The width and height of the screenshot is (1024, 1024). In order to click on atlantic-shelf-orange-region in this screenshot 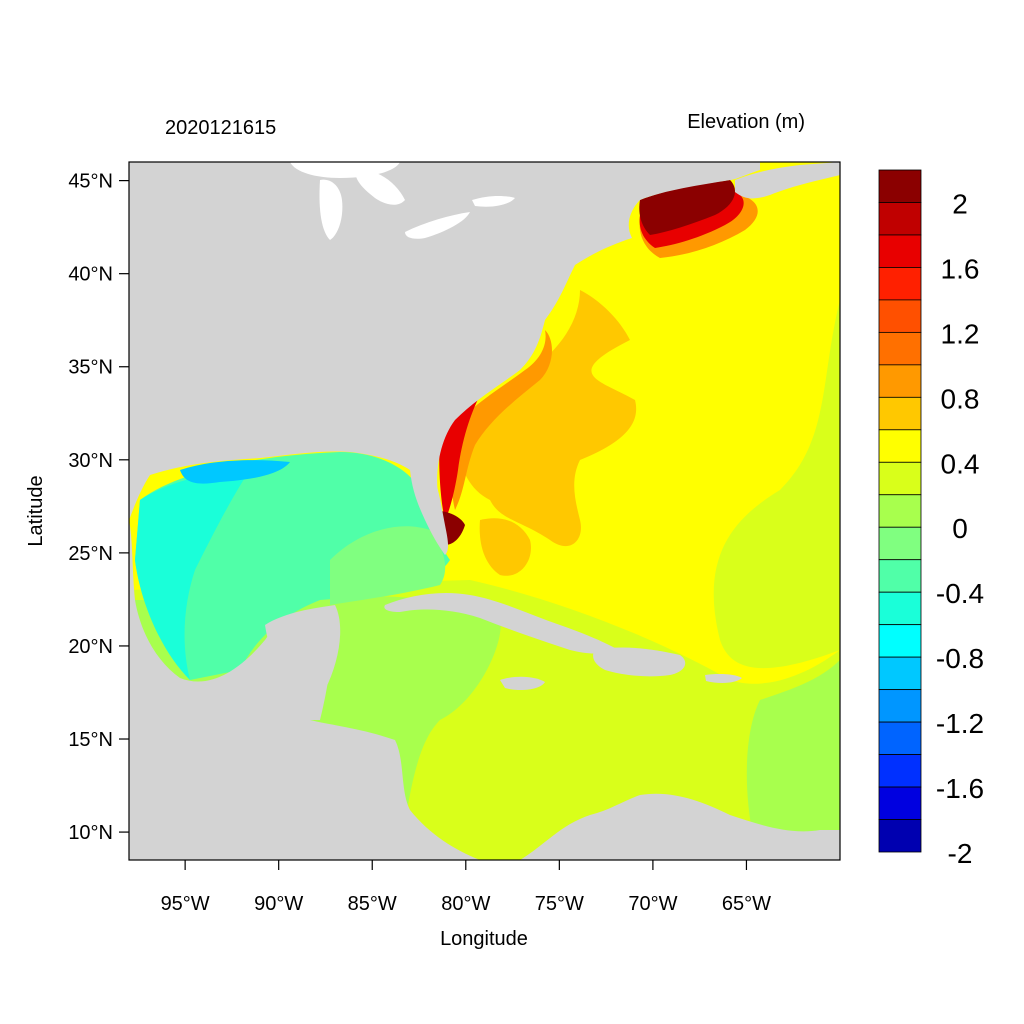, I will do `click(546, 418)`.